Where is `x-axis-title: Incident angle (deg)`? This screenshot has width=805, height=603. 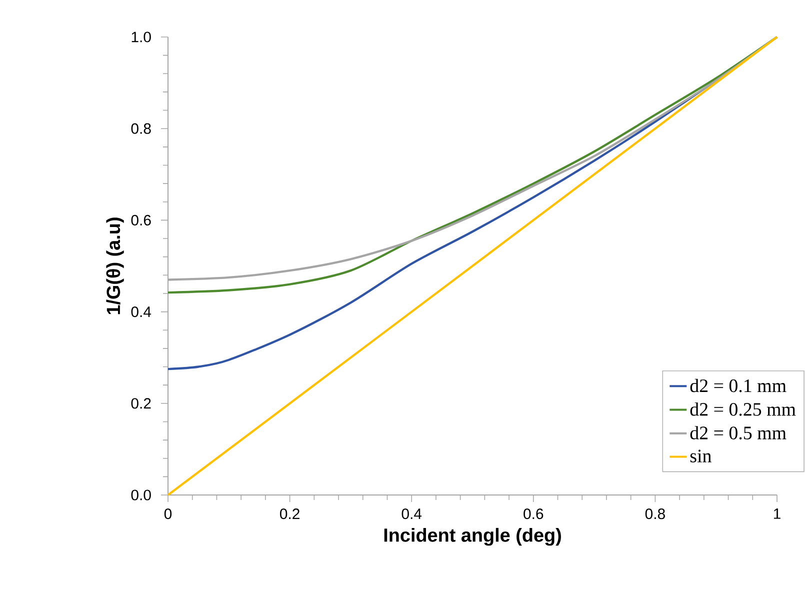
x-axis-title: Incident angle (deg) is located at coordinates (472, 537).